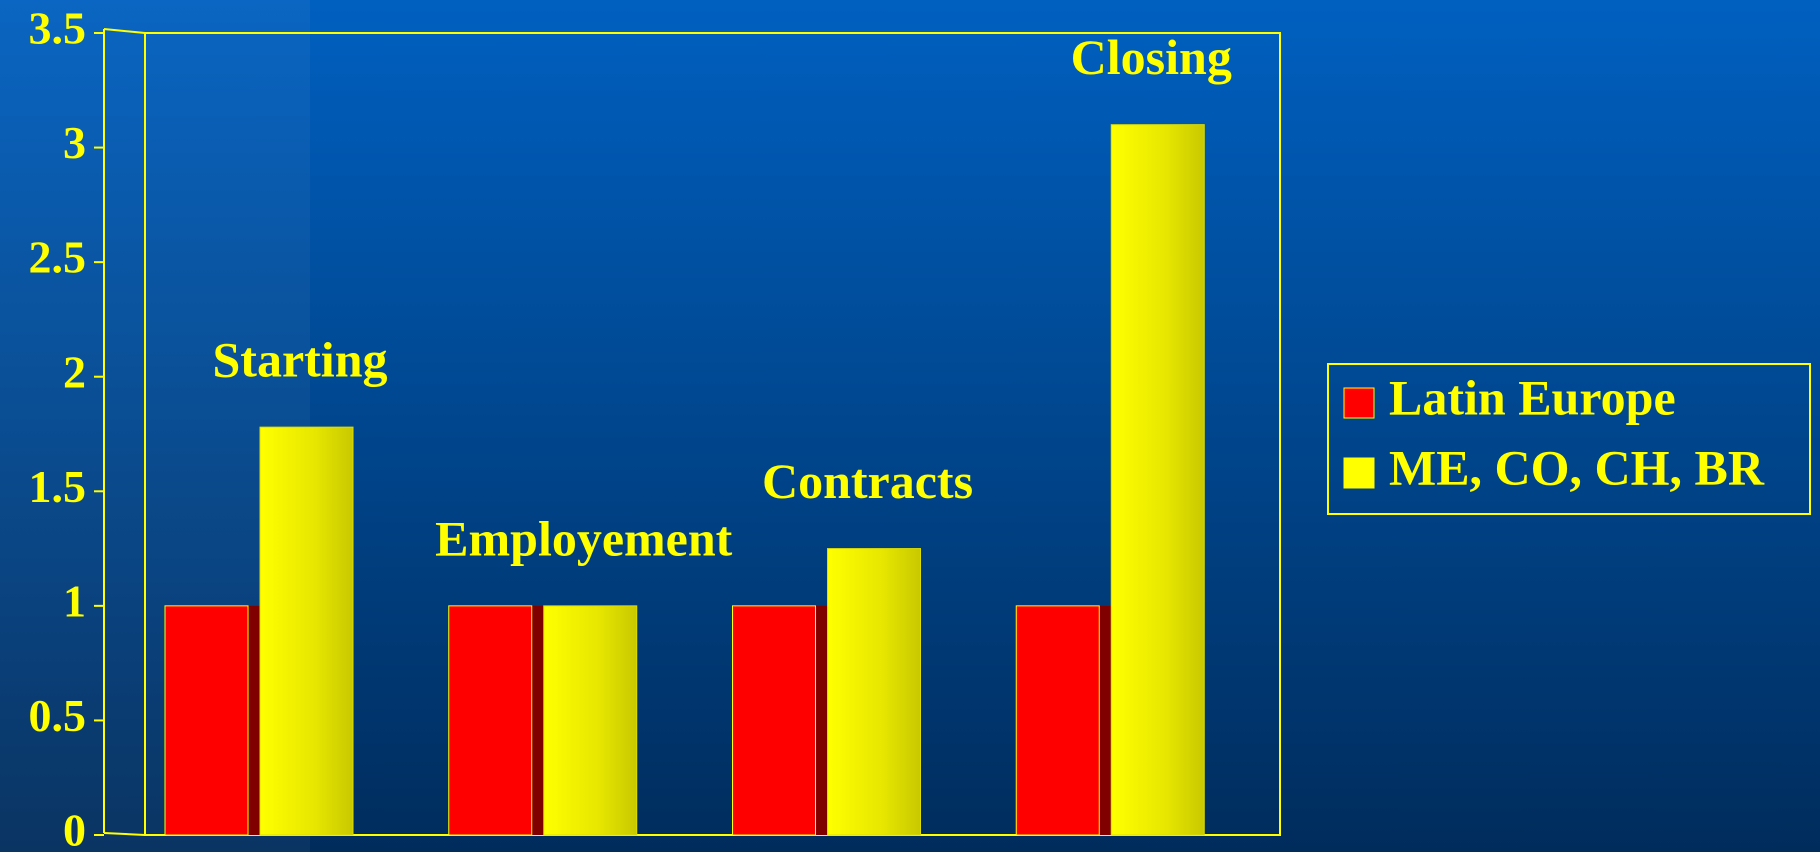  Describe the element at coordinates (1151, 57) in the screenshot. I see `category-label: Closing` at that location.